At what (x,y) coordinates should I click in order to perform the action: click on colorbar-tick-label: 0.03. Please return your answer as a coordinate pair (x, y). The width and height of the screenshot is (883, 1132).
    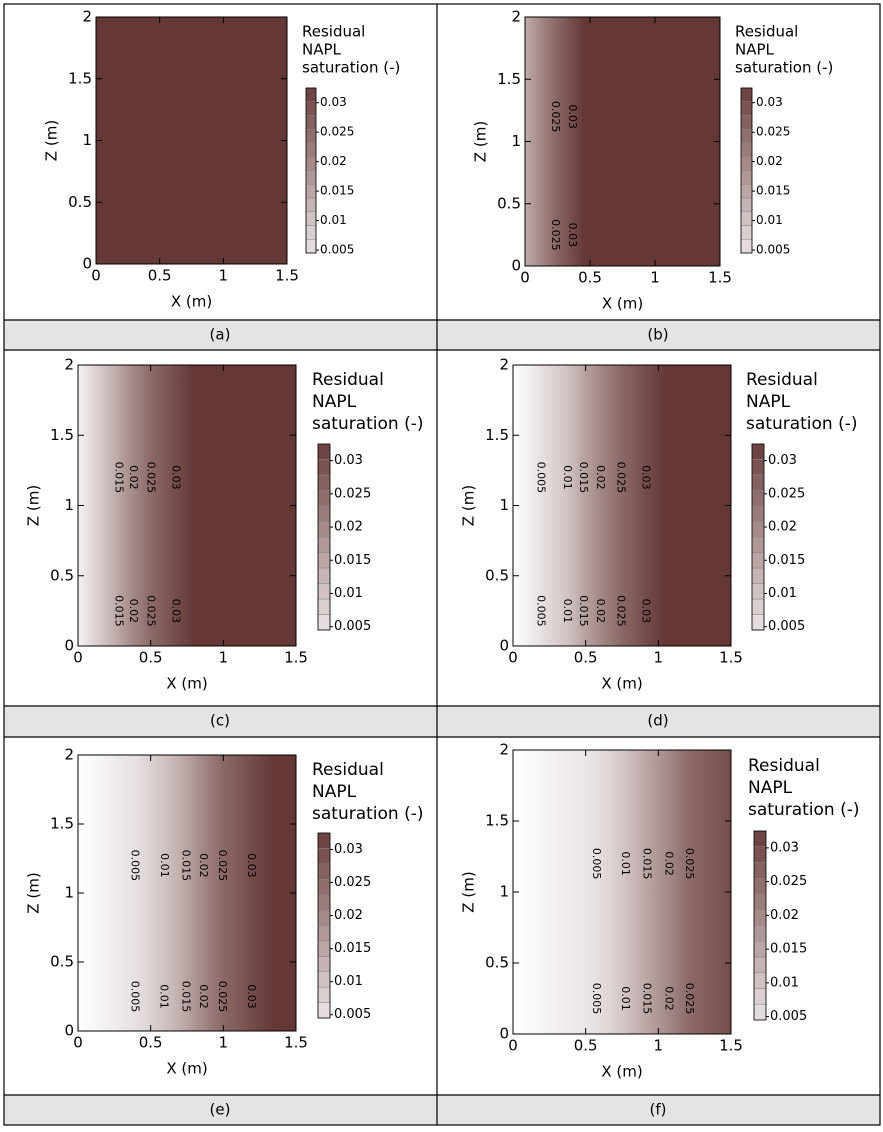
    Looking at the image, I should click on (784, 847).